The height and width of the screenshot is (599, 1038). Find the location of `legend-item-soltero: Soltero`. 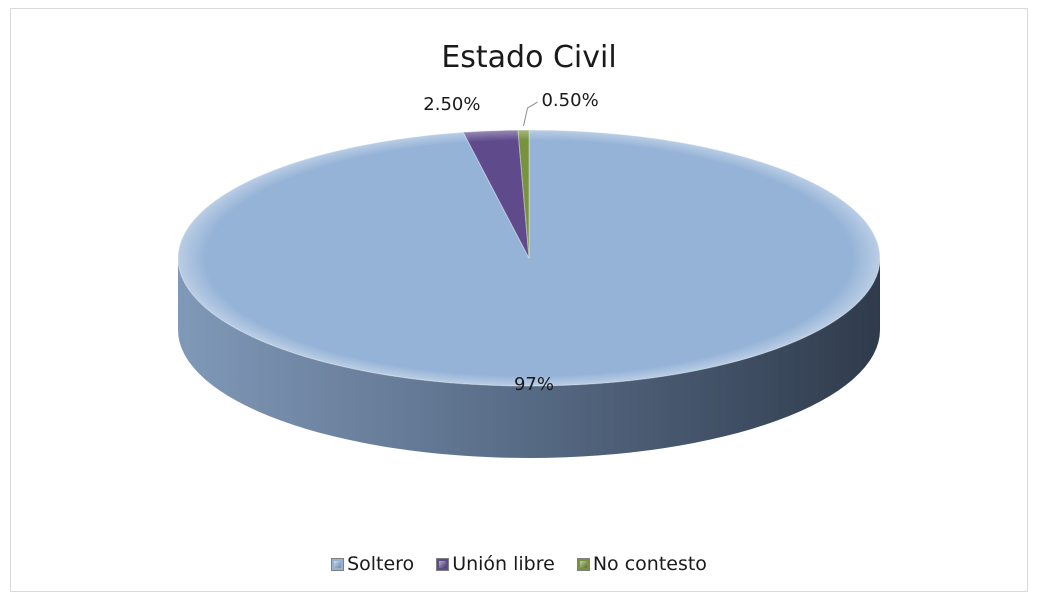

legend-item-soltero: Soltero is located at coordinates (372, 564).